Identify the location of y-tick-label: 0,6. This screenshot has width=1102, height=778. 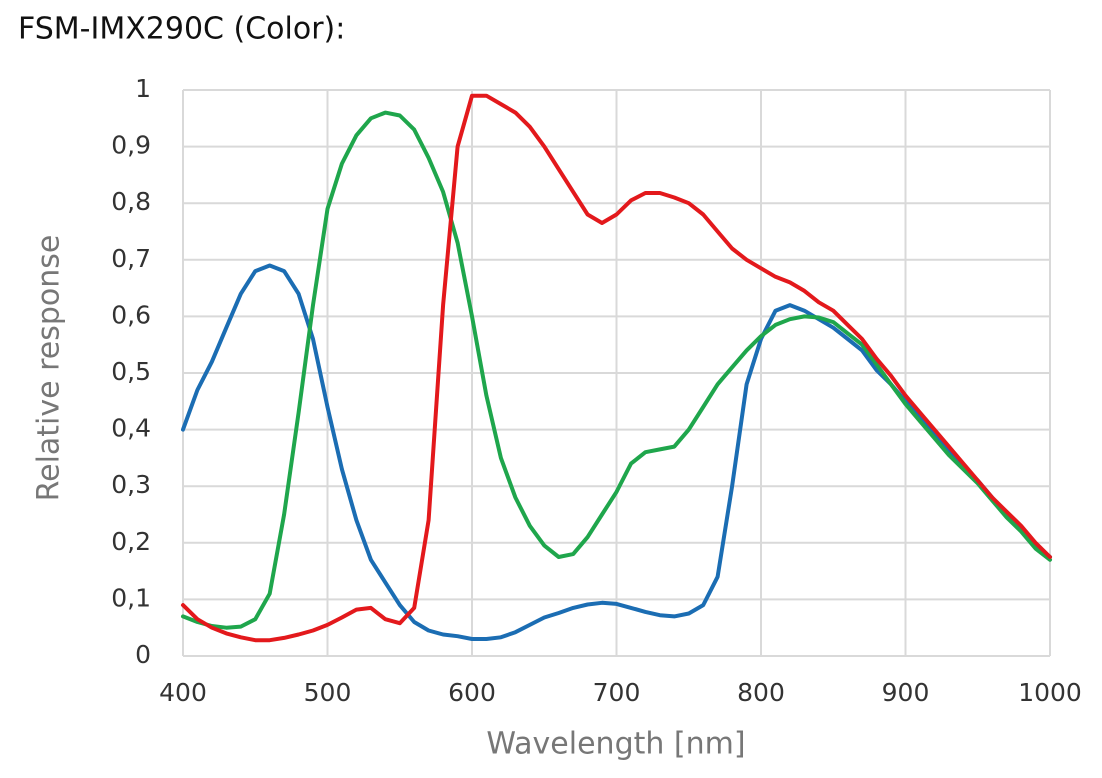
(131, 314).